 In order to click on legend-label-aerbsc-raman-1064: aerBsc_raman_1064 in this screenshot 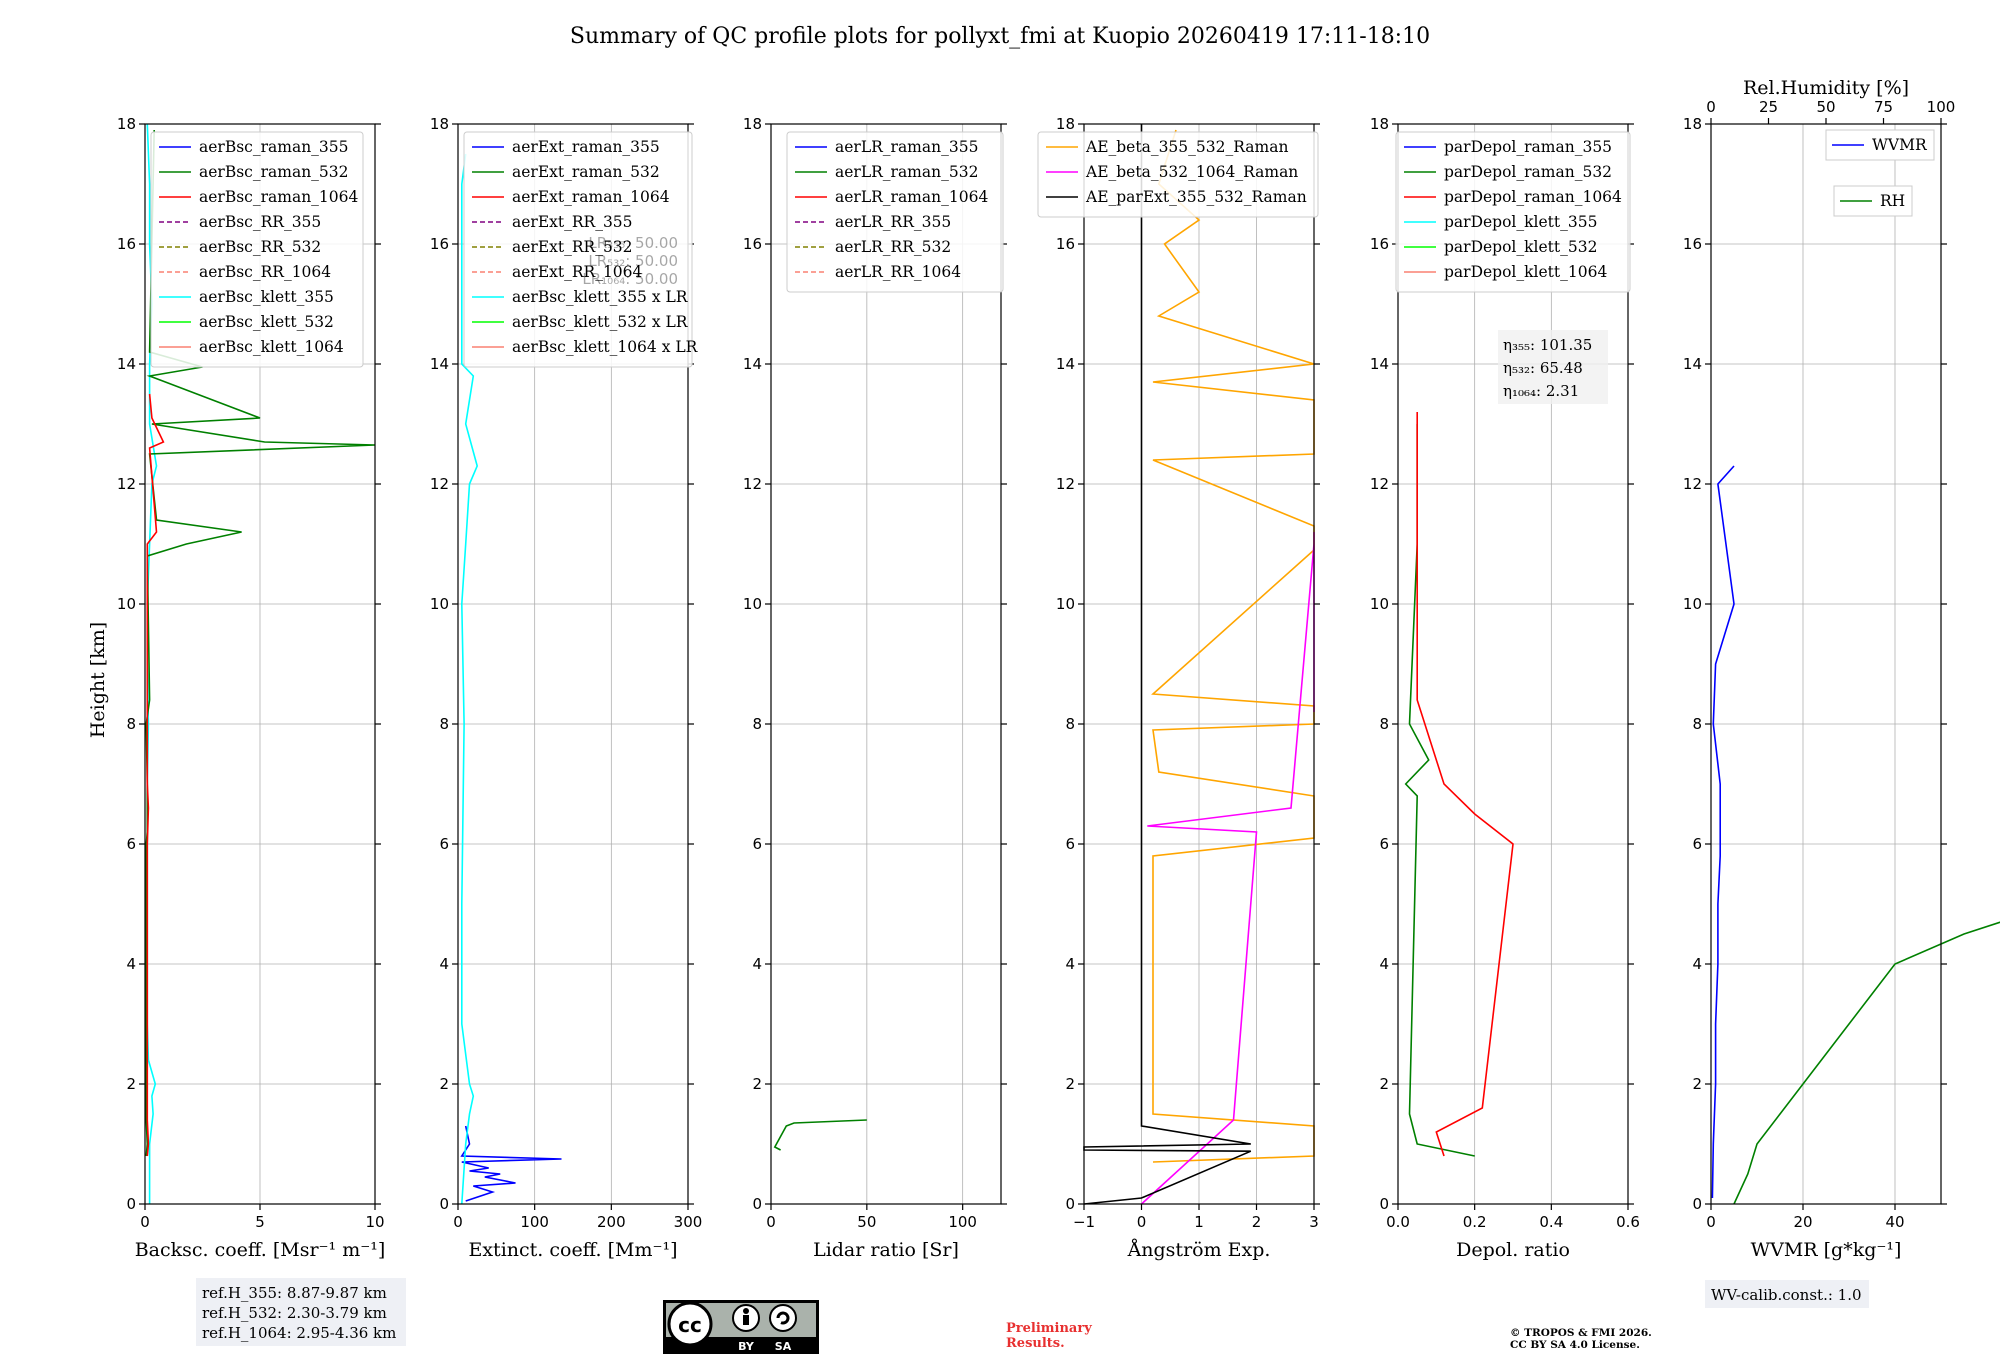, I will do `click(279, 197)`.